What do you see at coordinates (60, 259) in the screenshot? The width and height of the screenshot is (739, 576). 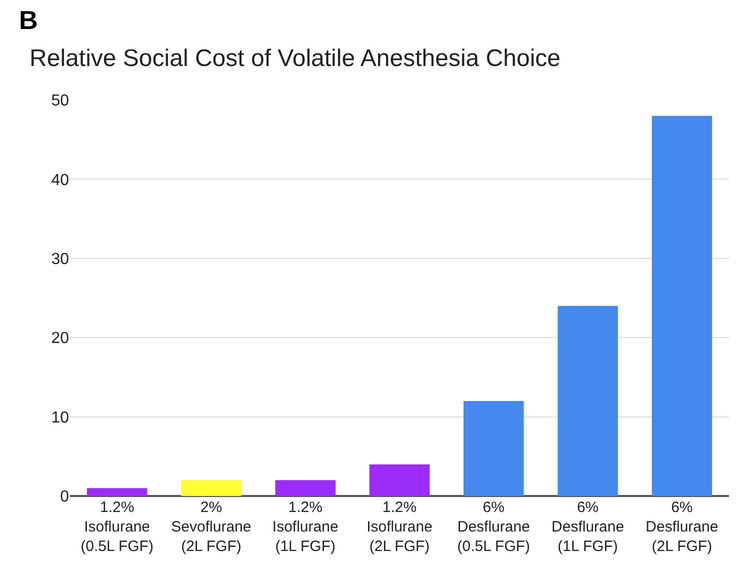 I see `y-tick-label: 30` at bounding box center [60, 259].